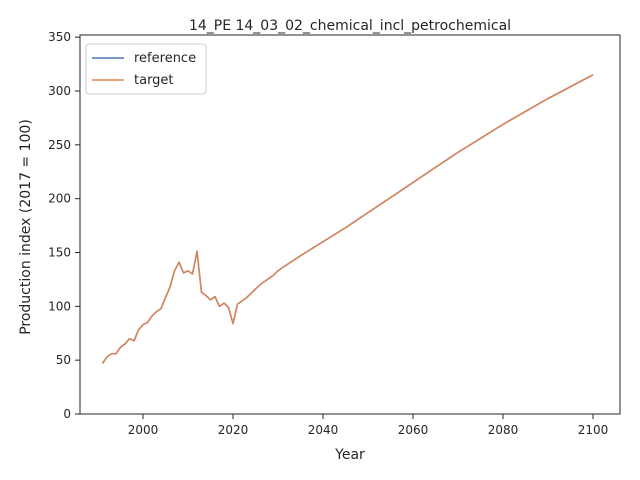 The image size is (640, 480). What do you see at coordinates (503, 430) in the screenshot?
I see `x-tick-label: 2080` at bounding box center [503, 430].